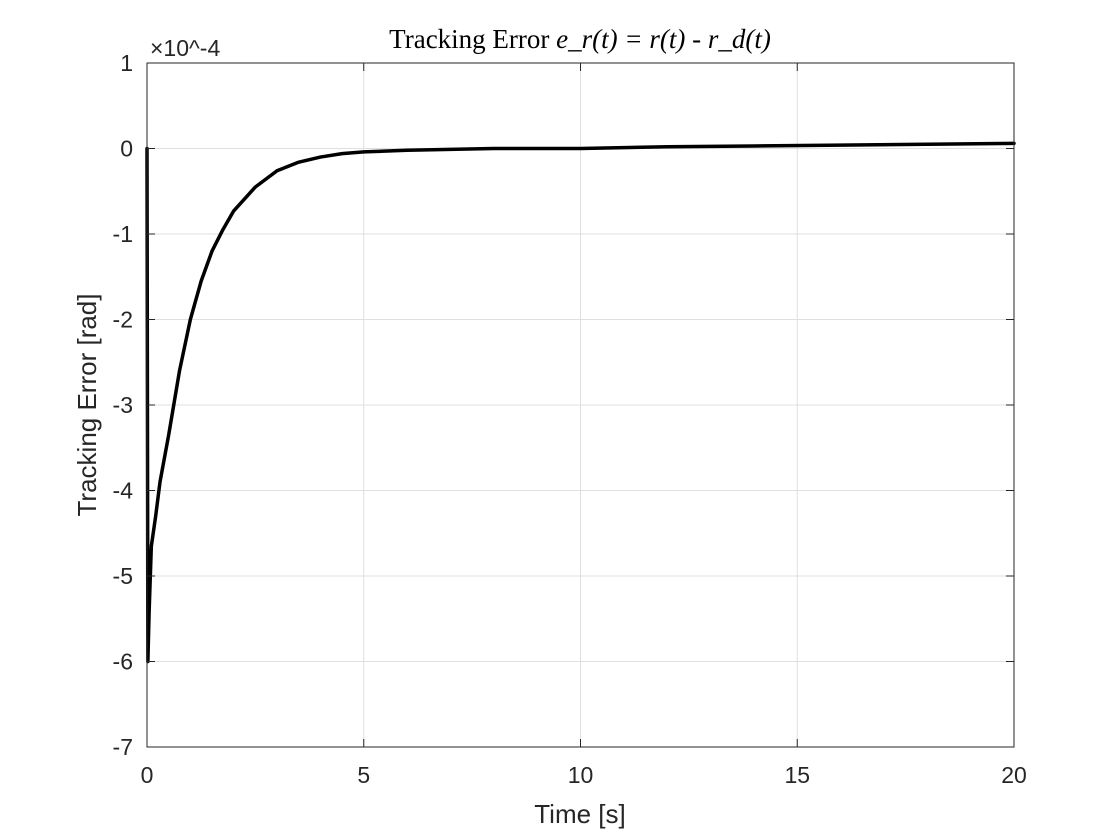 This screenshot has height=840, width=1120. Describe the element at coordinates (147, 775) in the screenshot. I see `x-tick-label: 0` at that location.